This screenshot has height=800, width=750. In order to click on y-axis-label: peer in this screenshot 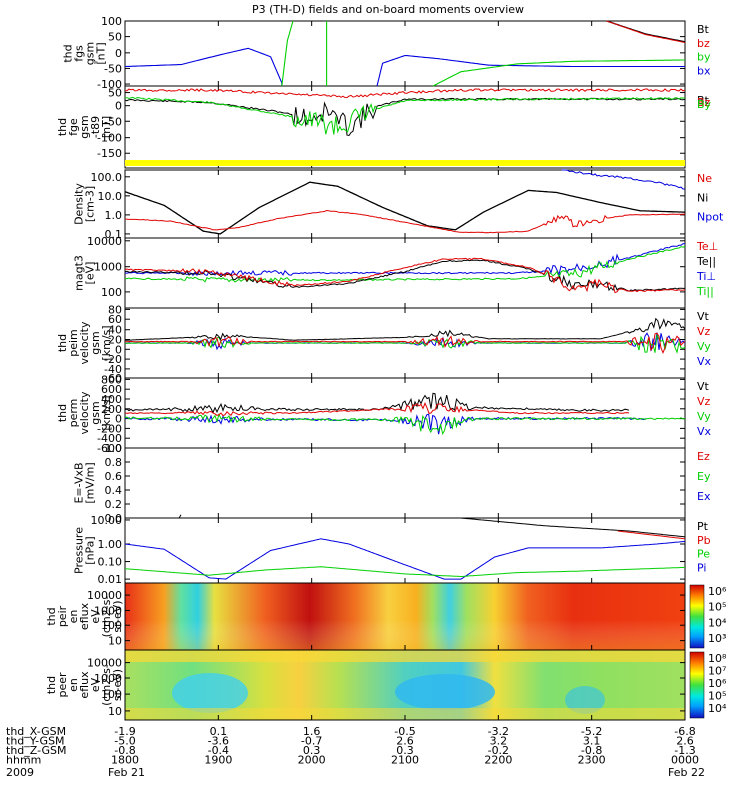, I will do `click(62, 685)`.